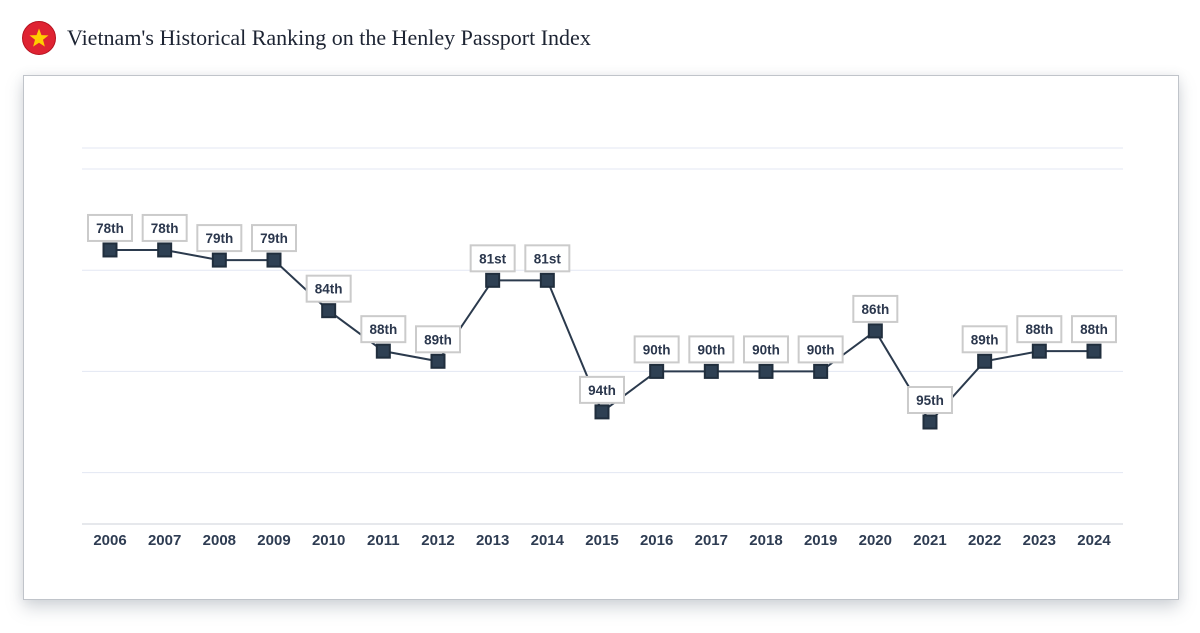 This screenshot has height=633, width=1200. What do you see at coordinates (165, 250) in the screenshot?
I see `data-point-2007` at bounding box center [165, 250].